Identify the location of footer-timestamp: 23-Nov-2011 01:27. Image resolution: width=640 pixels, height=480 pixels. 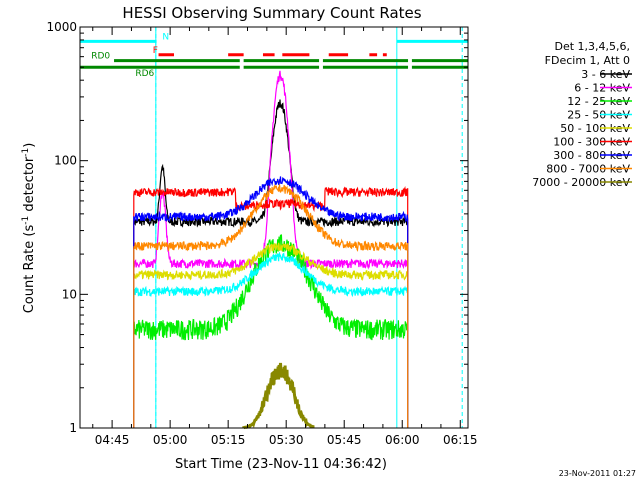
(597, 473).